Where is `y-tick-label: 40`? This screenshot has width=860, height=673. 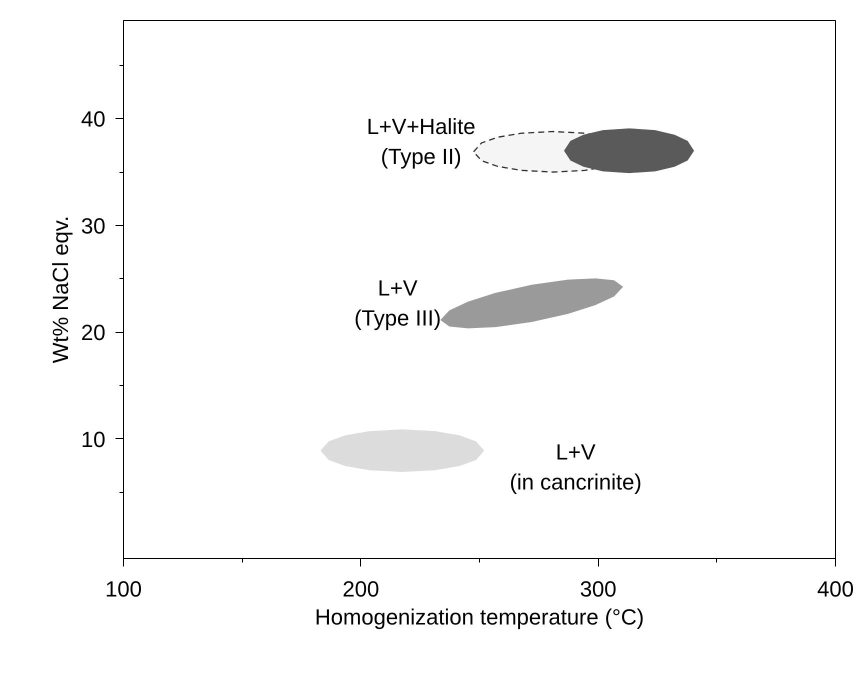
y-tick-label: 40 is located at coordinates (93, 119).